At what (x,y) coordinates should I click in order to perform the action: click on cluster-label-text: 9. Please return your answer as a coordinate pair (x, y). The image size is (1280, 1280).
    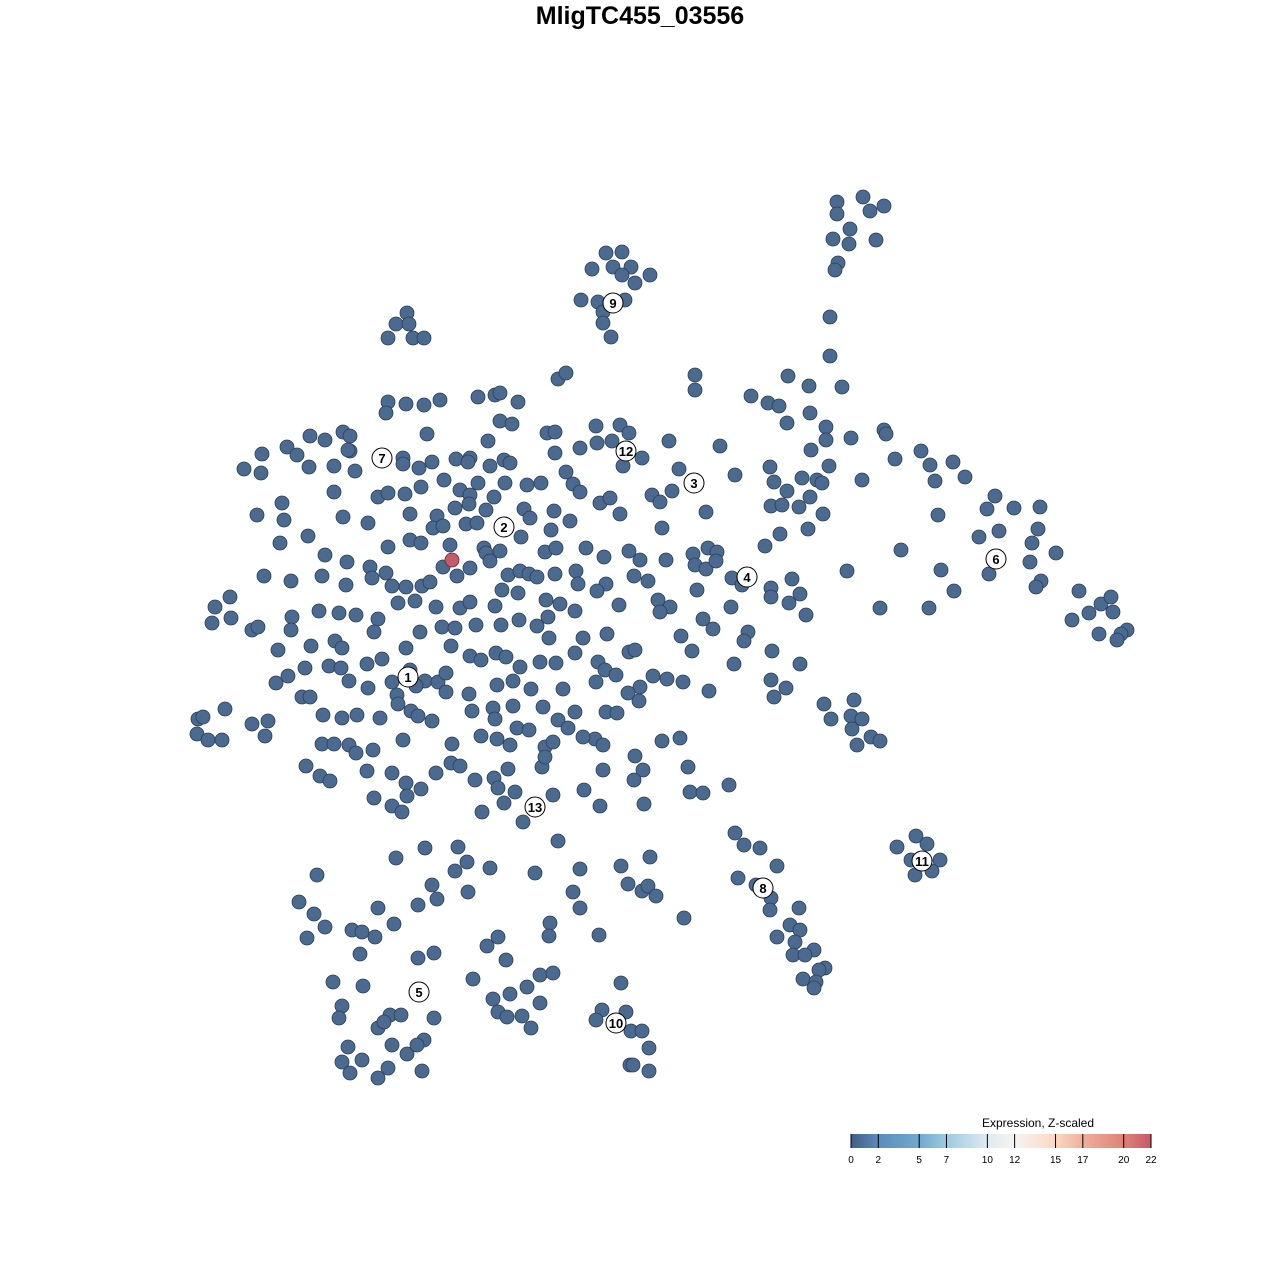
    Looking at the image, I should click on (612, 303).